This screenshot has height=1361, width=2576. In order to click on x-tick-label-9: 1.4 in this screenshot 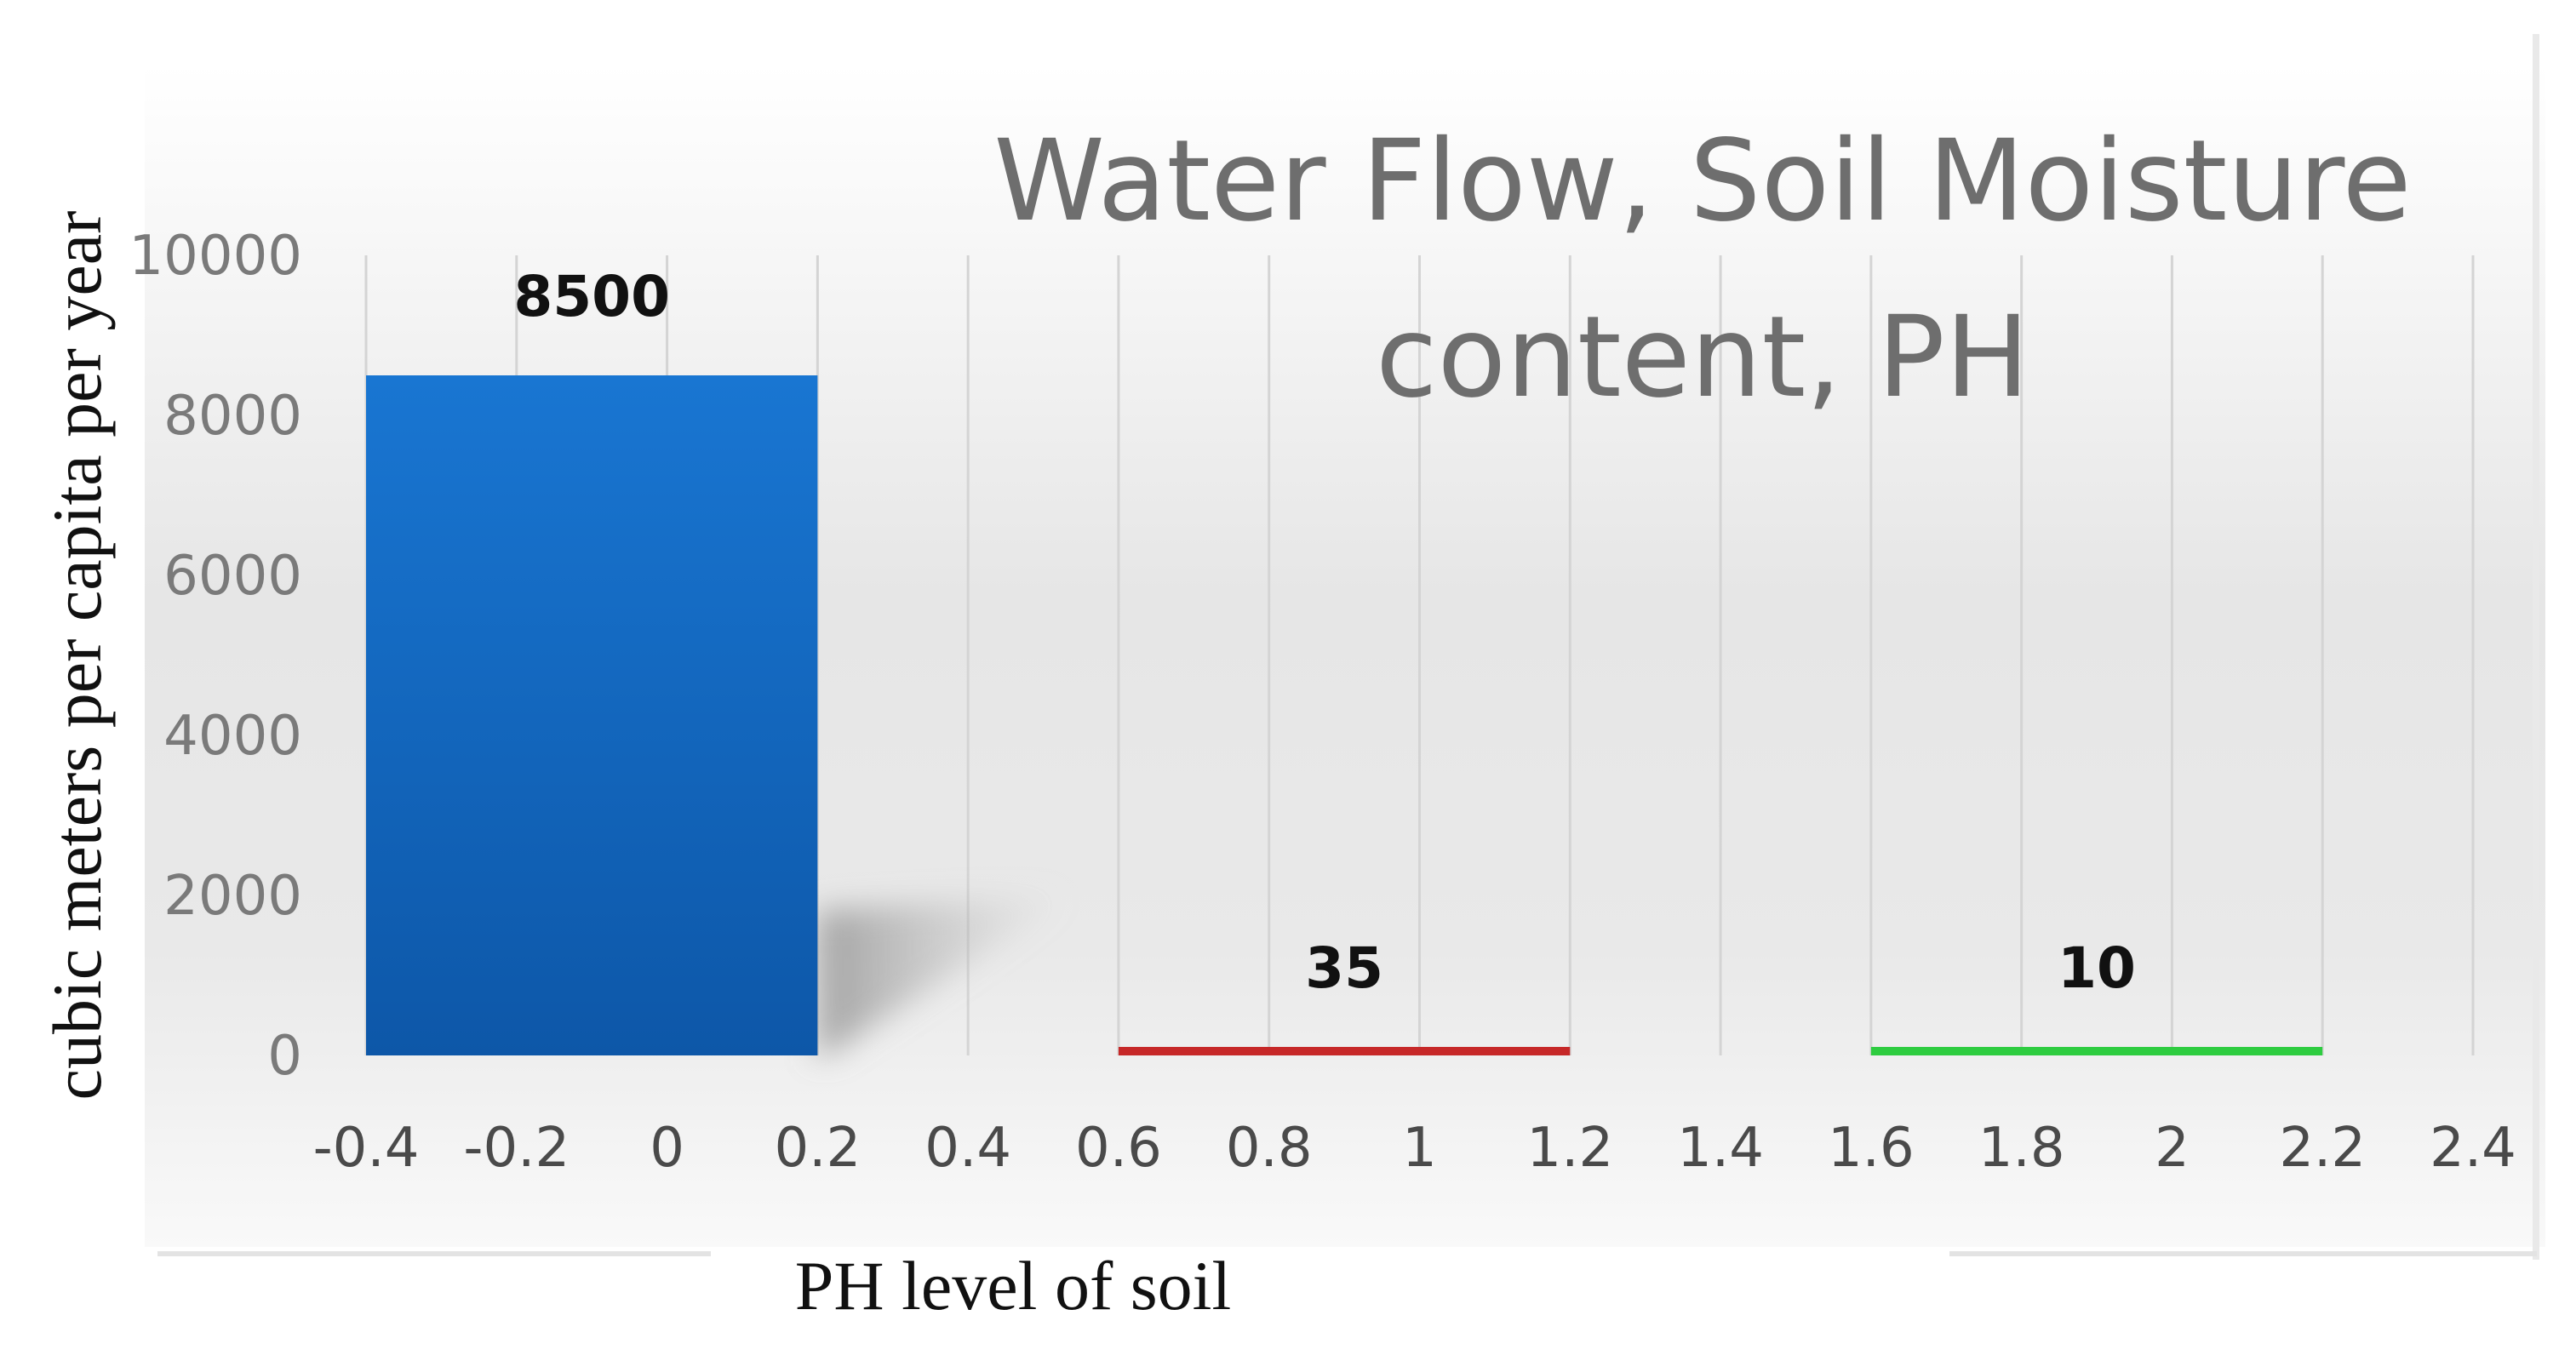, I will do `click(1721, 1148)`.